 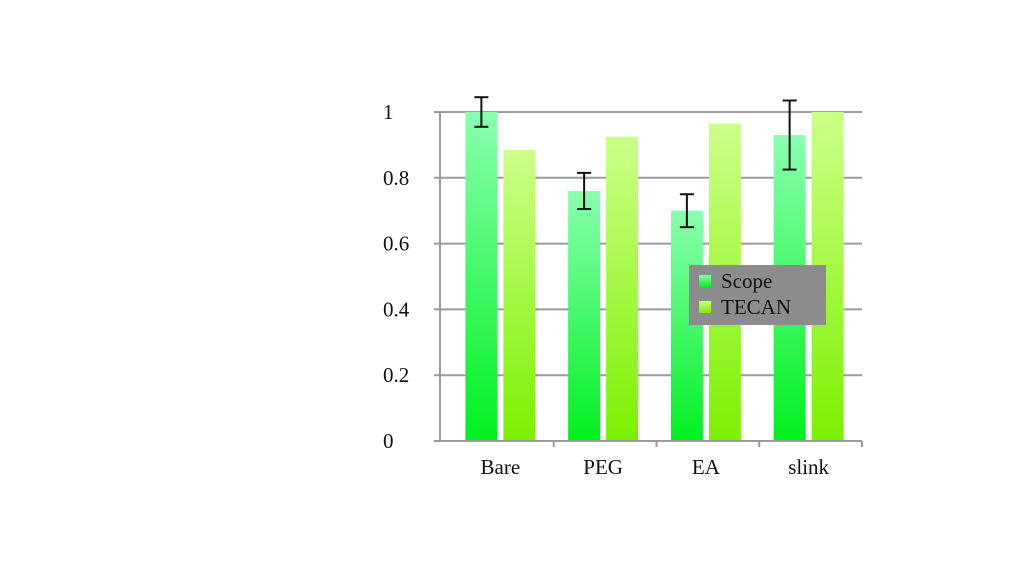 I want to click on y-tick-label: 1, so click(x=388, y=112).